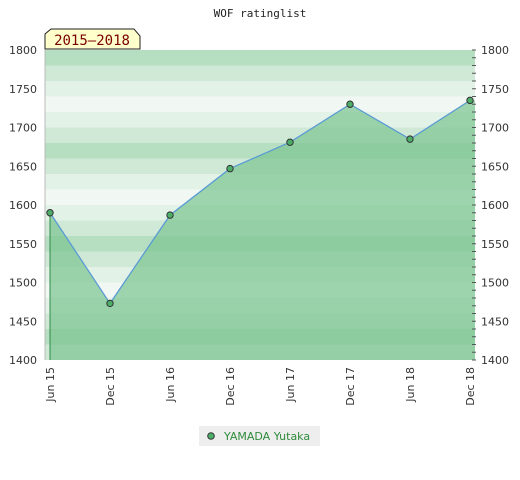 The height and width of the screenshot is (480, 520). I want to click on y-axis-left-labels: 1400 1450 1500 1550 1600 1650 1700 1750 1800, so click(23, 205).